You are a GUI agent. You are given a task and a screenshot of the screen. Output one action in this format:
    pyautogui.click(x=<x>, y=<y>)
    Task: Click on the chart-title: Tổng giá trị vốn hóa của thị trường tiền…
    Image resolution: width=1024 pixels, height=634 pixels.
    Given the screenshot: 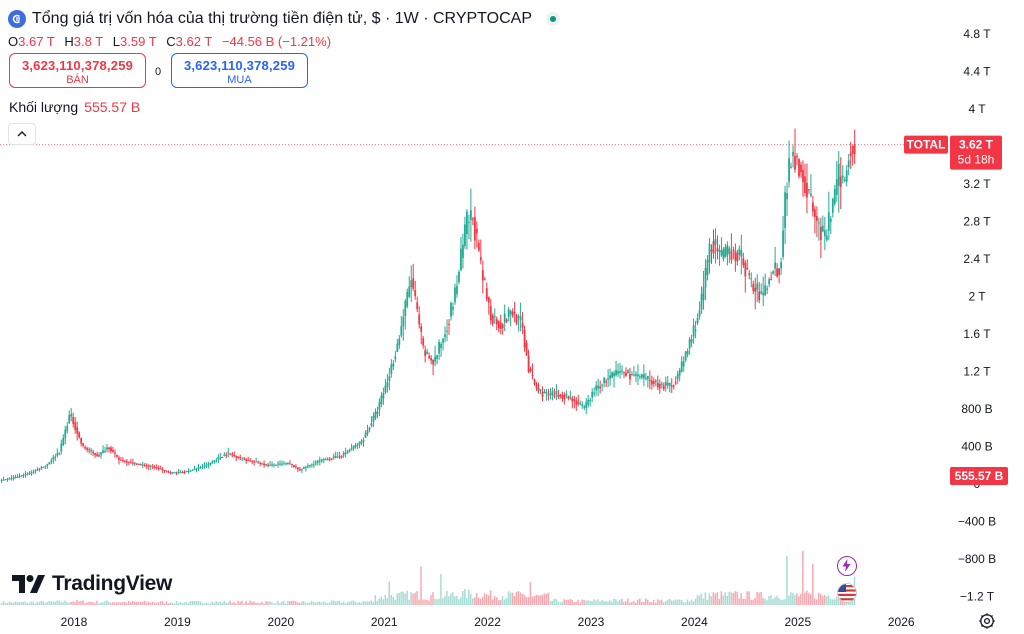 What is the action you would take?
    pyautogui.click(x=282, y=18)
    